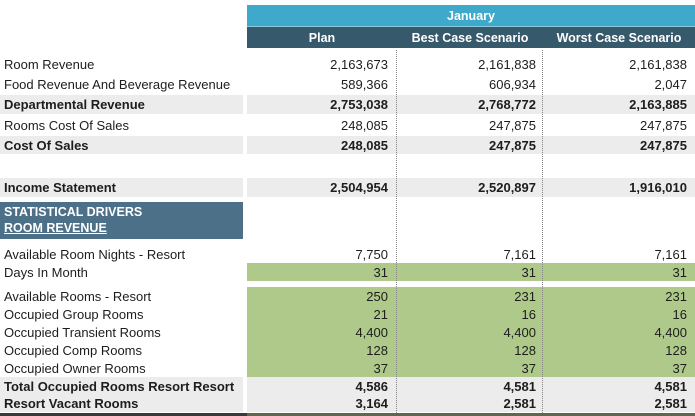 This screenshot has width=695, height=416. I want to click on cell-worst-case: 7,161, so click(670, 254).